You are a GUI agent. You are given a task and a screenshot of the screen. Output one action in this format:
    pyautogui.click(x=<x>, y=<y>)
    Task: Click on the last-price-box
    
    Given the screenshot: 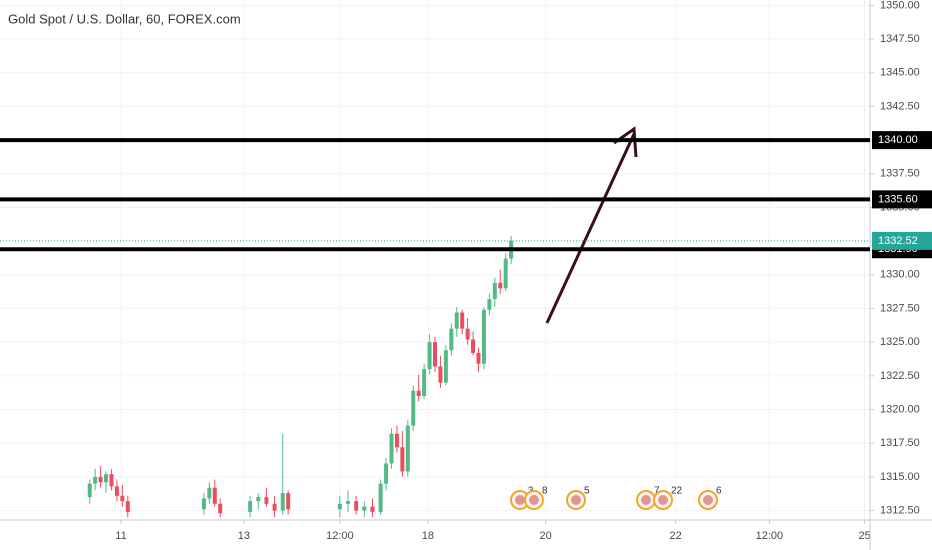 What is the action you would take?
    pyautogui.click(x=902, y=240)
    